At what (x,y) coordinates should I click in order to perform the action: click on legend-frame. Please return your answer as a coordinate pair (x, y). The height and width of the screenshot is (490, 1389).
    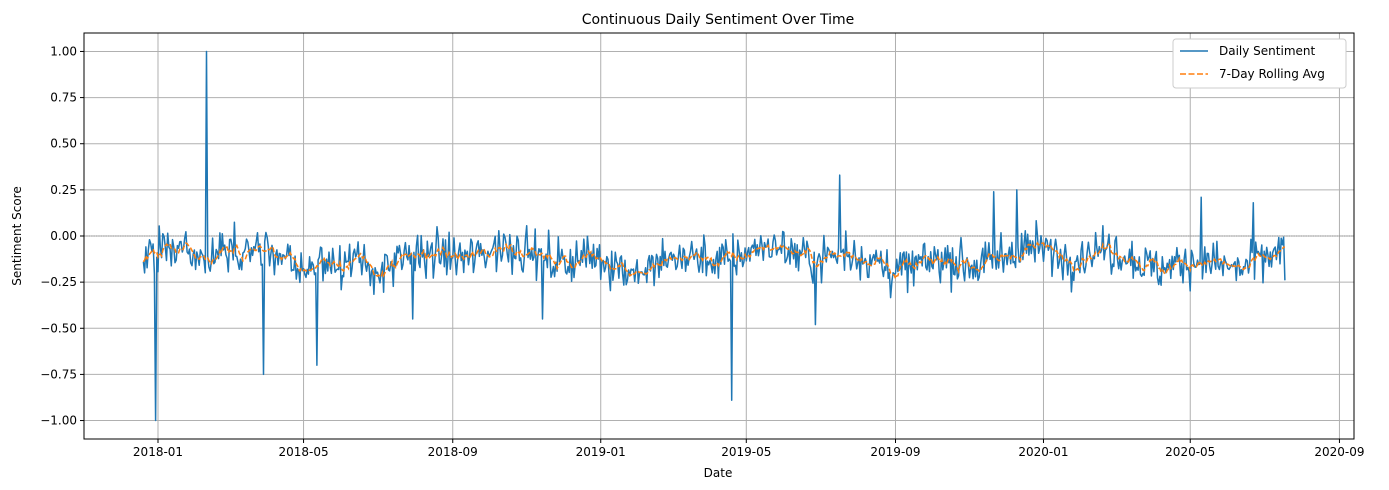
    Looking at the image, I should click on (1259, 63).